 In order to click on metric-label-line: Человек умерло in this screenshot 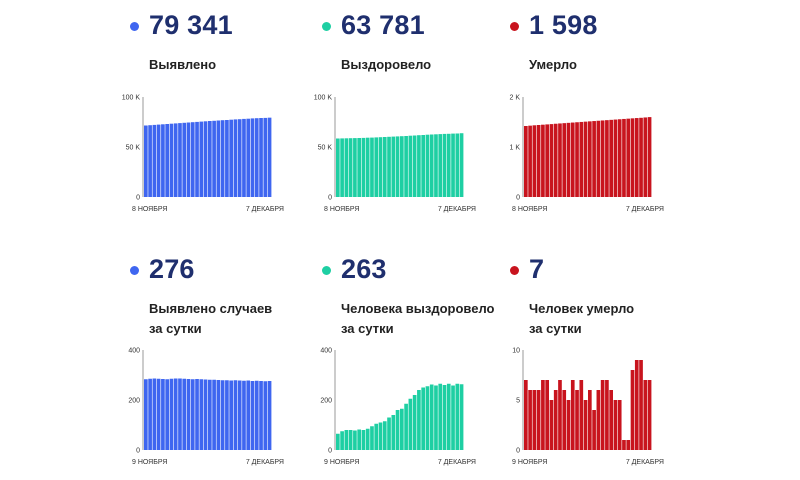, I will do `click(582, 308)`.